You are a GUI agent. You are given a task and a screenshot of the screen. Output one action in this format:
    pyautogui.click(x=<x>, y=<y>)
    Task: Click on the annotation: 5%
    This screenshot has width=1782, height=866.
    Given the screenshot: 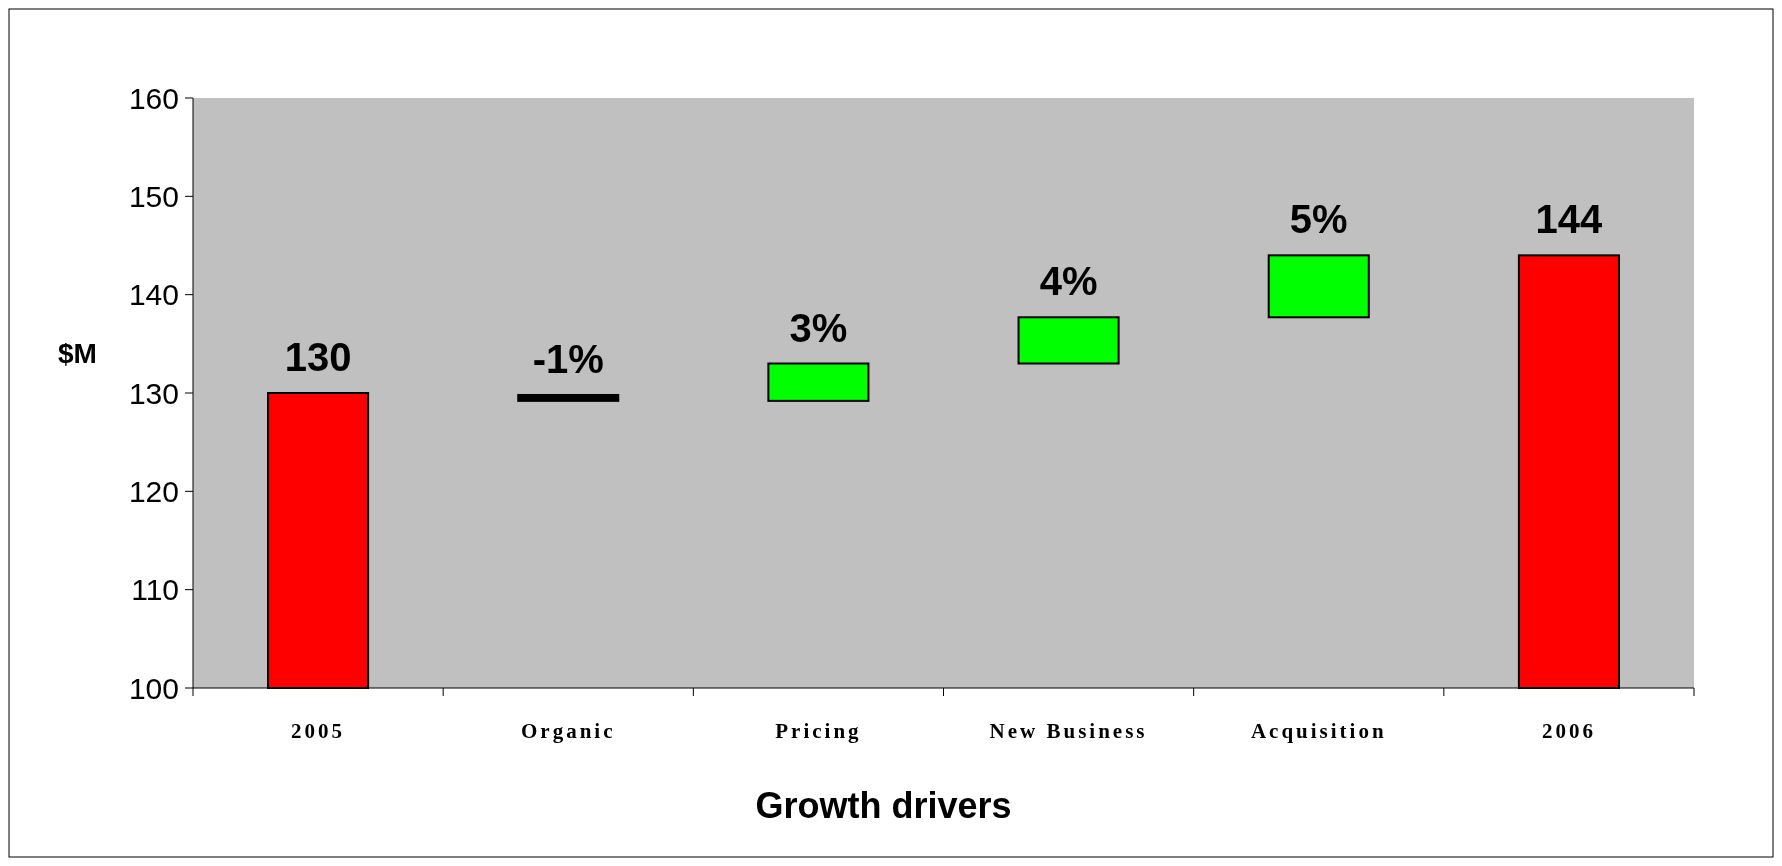 What is the action you would take?
    pyautogui.click(x=1318, y=219)
    